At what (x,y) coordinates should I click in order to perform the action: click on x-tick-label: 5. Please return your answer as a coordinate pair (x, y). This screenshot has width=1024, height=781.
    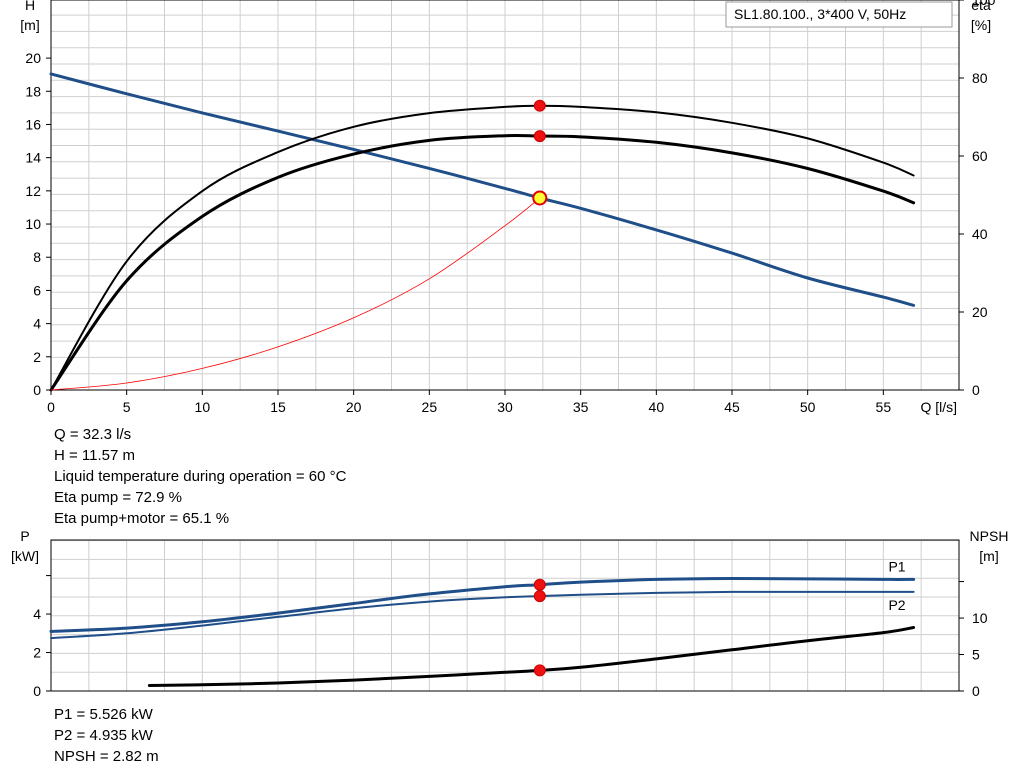
    Looking at the image, I should click on (127, 407).